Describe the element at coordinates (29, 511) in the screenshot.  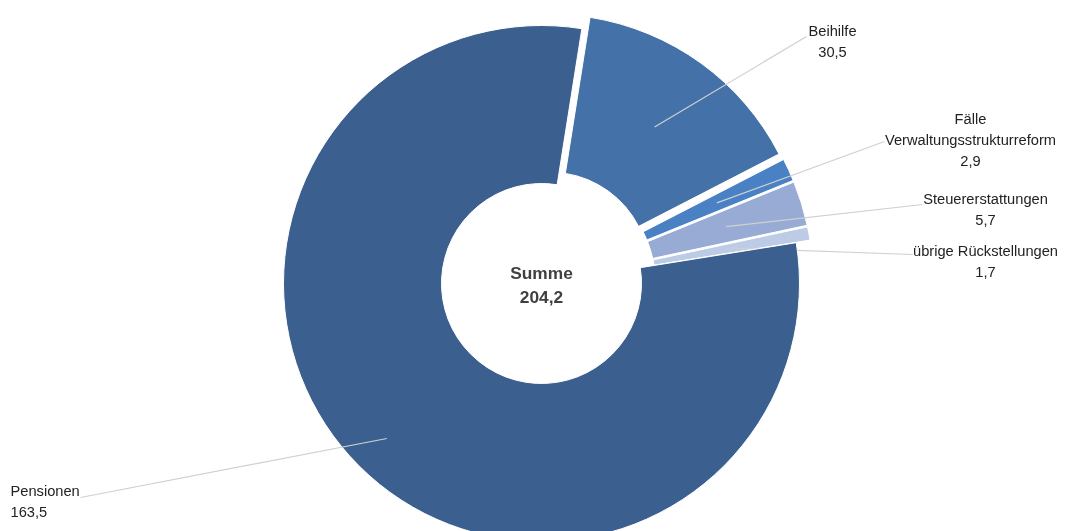
I see `data-label: 163,5` at that location.